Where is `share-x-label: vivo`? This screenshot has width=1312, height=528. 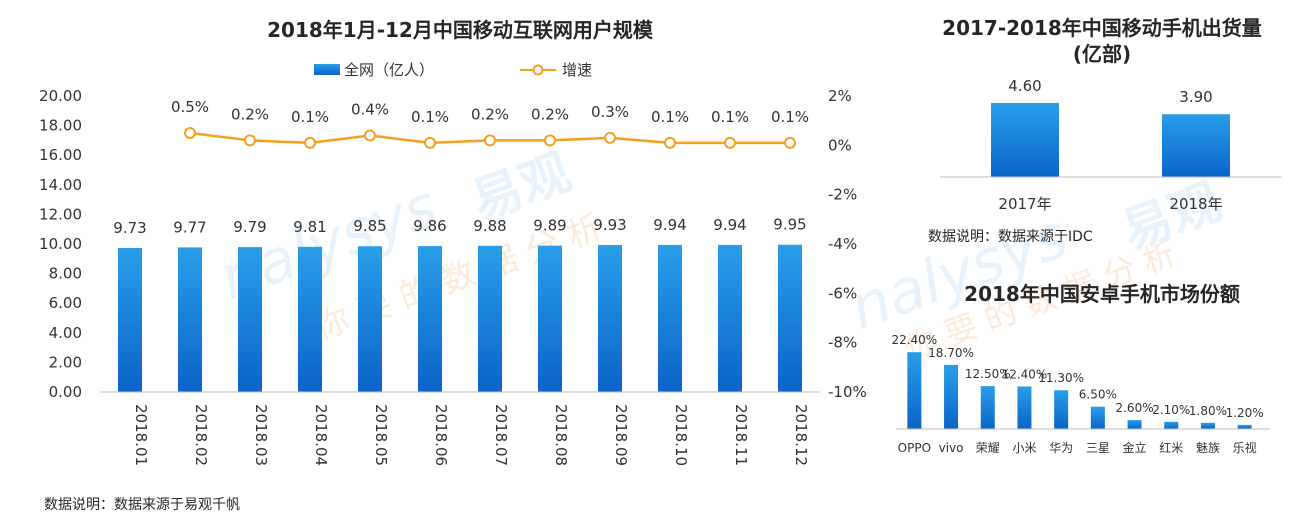 share-x-label: vivo is located at coordinates (951, 448).